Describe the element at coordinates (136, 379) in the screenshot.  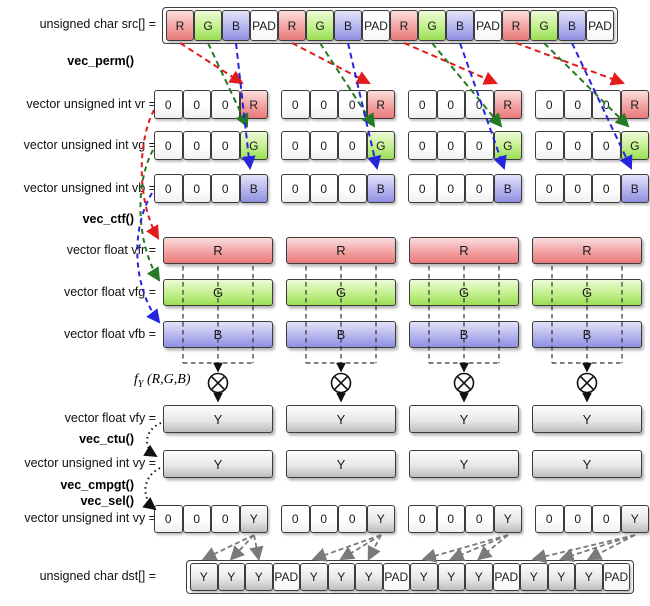
I see `fy-symbol: f` at that location.